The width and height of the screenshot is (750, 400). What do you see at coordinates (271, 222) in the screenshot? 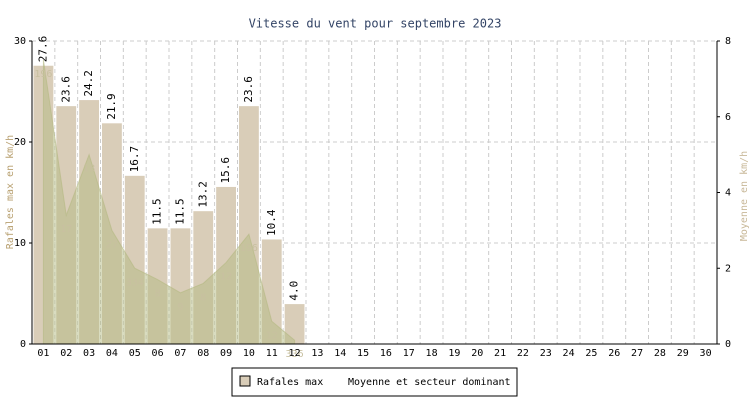
I see `value-label: 10.4` at bounding box center [271, 222].